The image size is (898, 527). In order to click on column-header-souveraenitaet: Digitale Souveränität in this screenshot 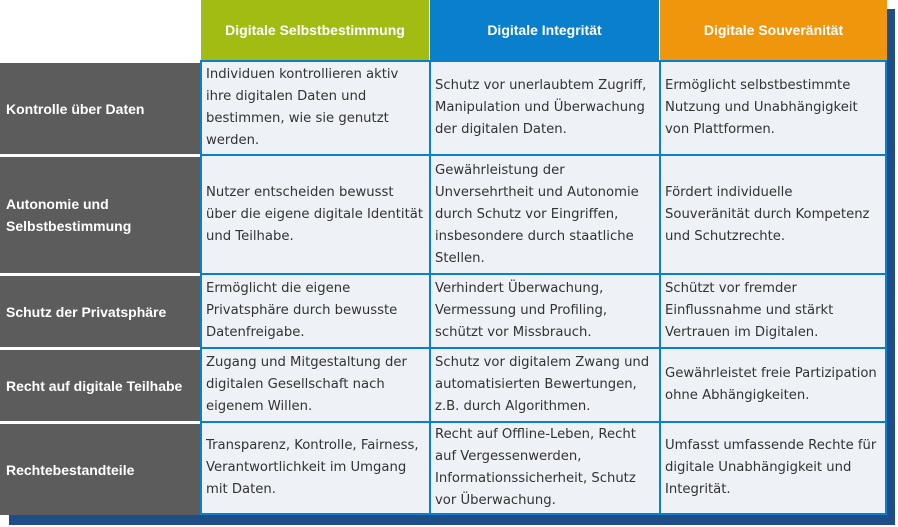, I will do `click(773, 30)`.